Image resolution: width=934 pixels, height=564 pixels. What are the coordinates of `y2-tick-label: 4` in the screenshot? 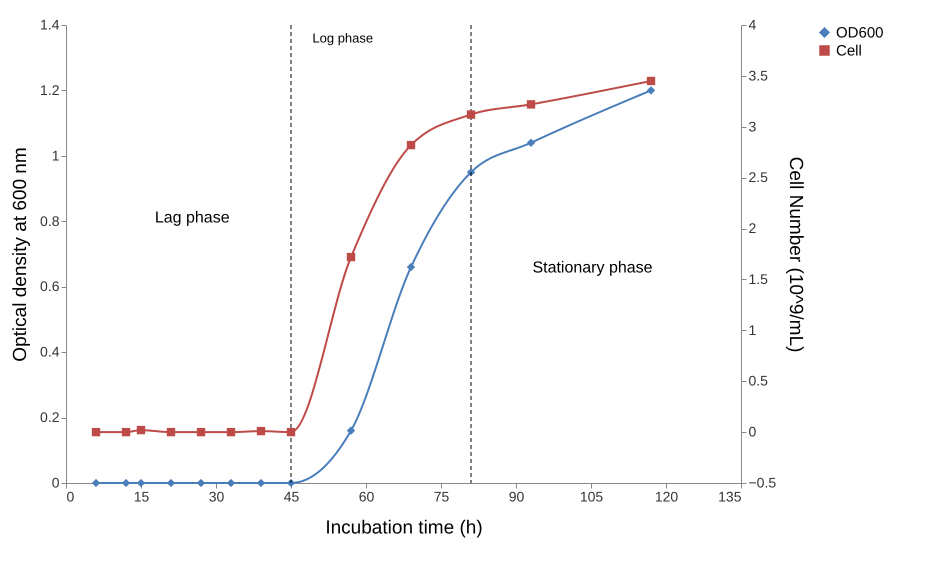 It's located at (752, 24).